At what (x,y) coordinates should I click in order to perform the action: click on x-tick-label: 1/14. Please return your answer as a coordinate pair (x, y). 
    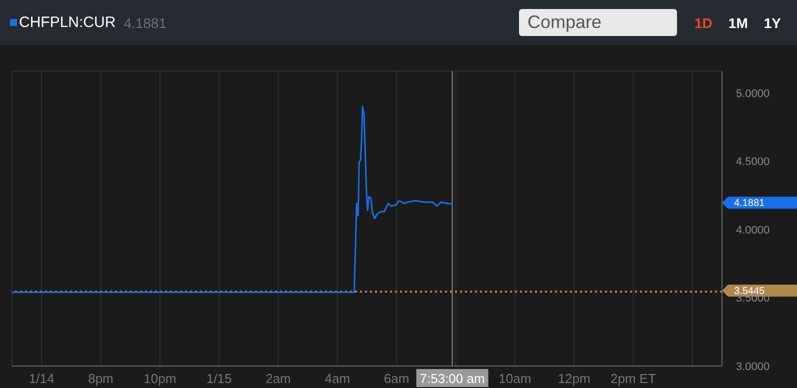
    Looking at the image, I should click on (41, 378).